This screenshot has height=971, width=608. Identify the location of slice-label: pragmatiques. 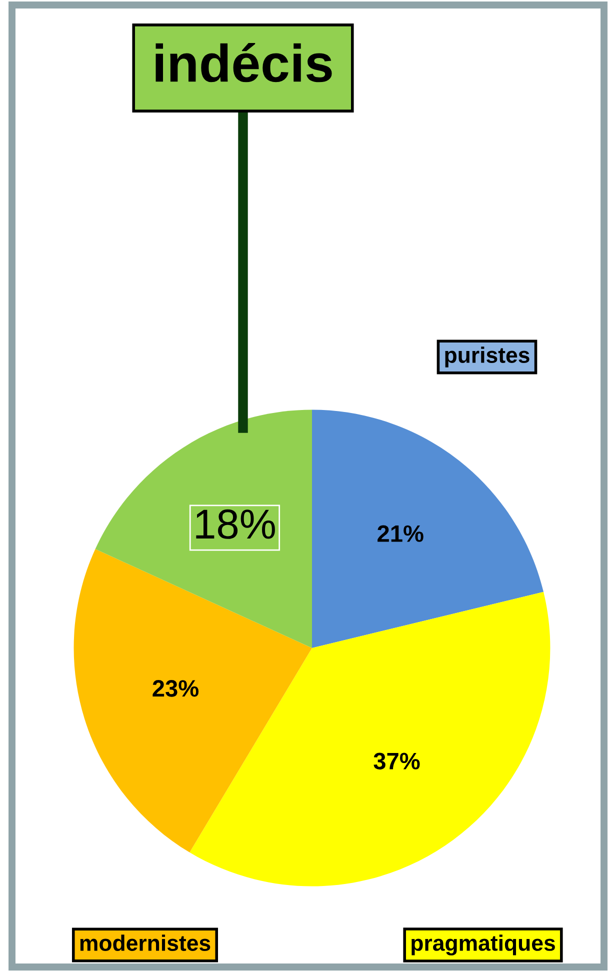
(483, 945).